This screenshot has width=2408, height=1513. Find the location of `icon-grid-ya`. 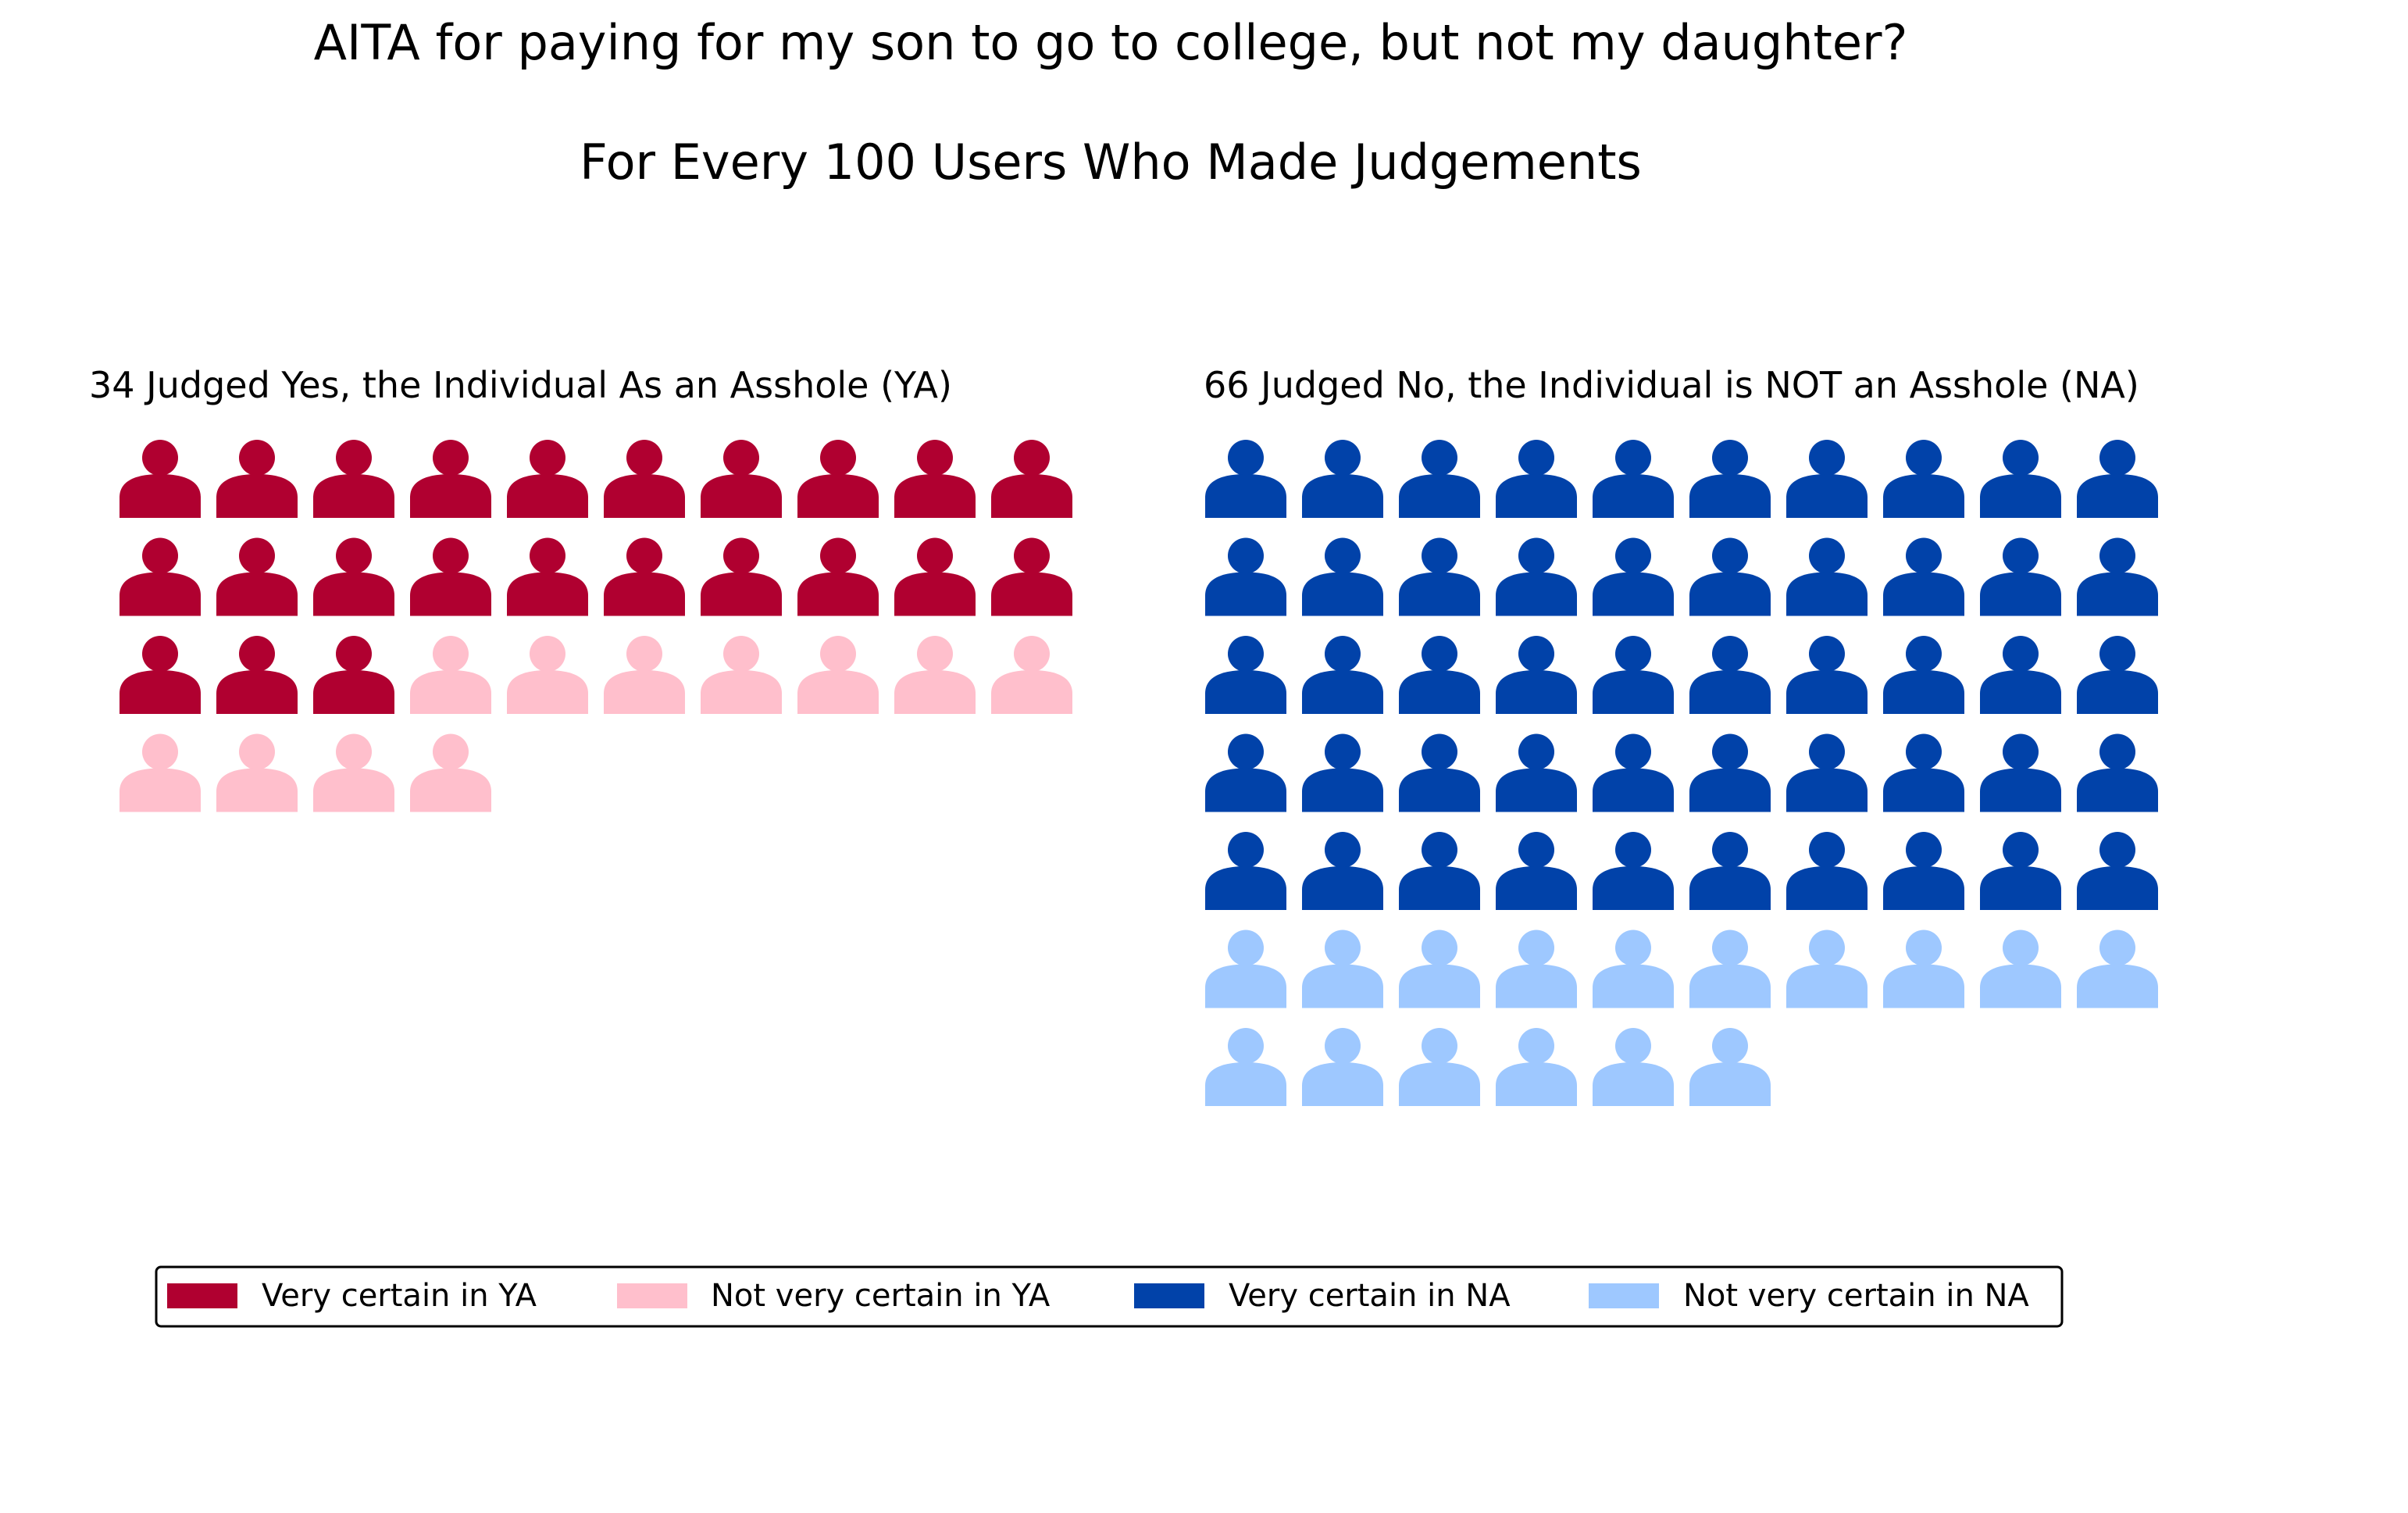

icon-grid-ya is located at coordinates (596, 626).